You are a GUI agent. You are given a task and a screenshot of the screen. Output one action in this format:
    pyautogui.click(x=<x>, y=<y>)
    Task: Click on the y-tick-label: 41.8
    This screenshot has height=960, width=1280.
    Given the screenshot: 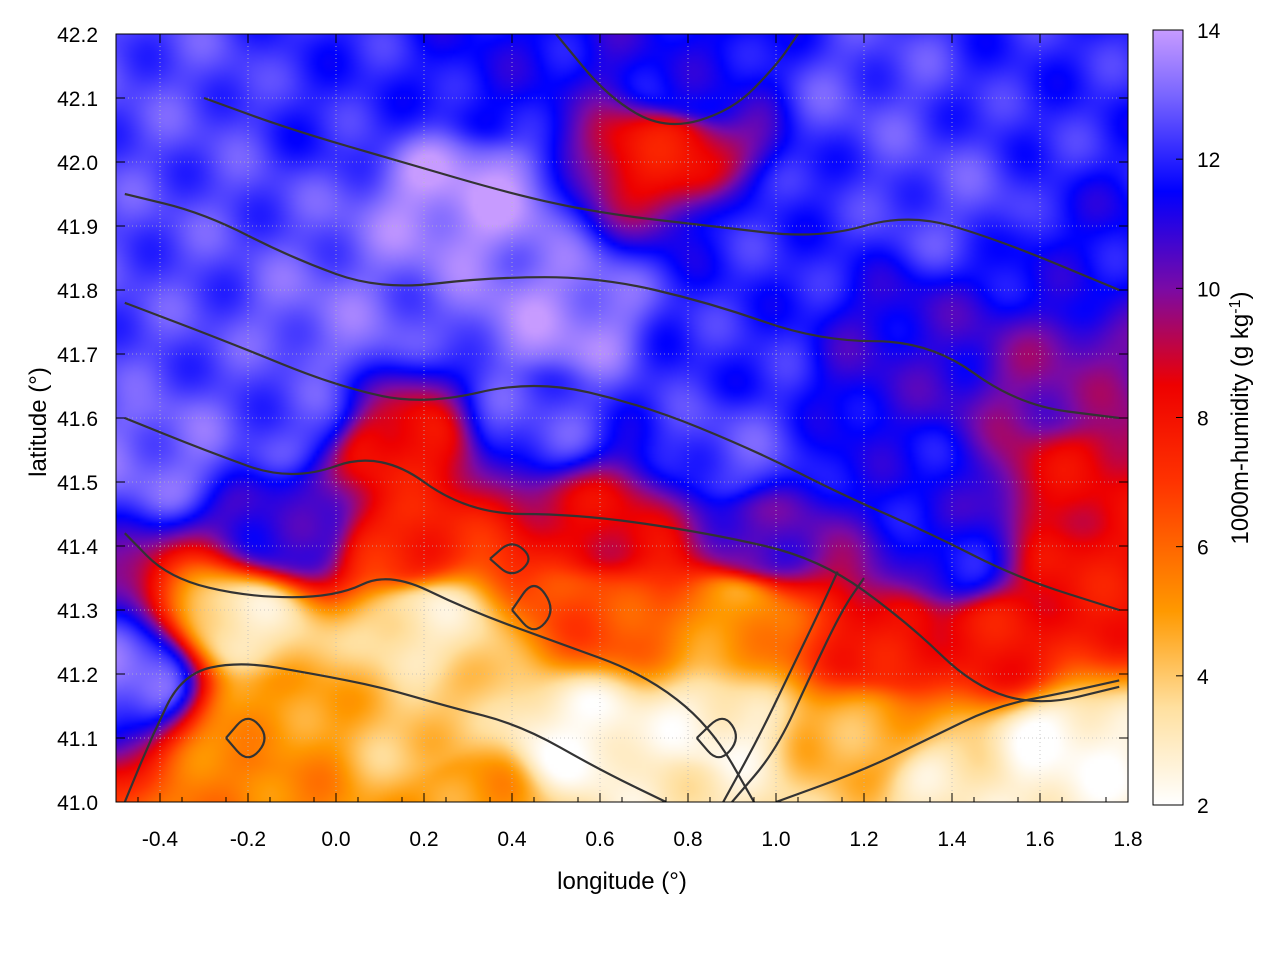 What is the action you would take?
    pyautogui.click(x=77, y=291)
    